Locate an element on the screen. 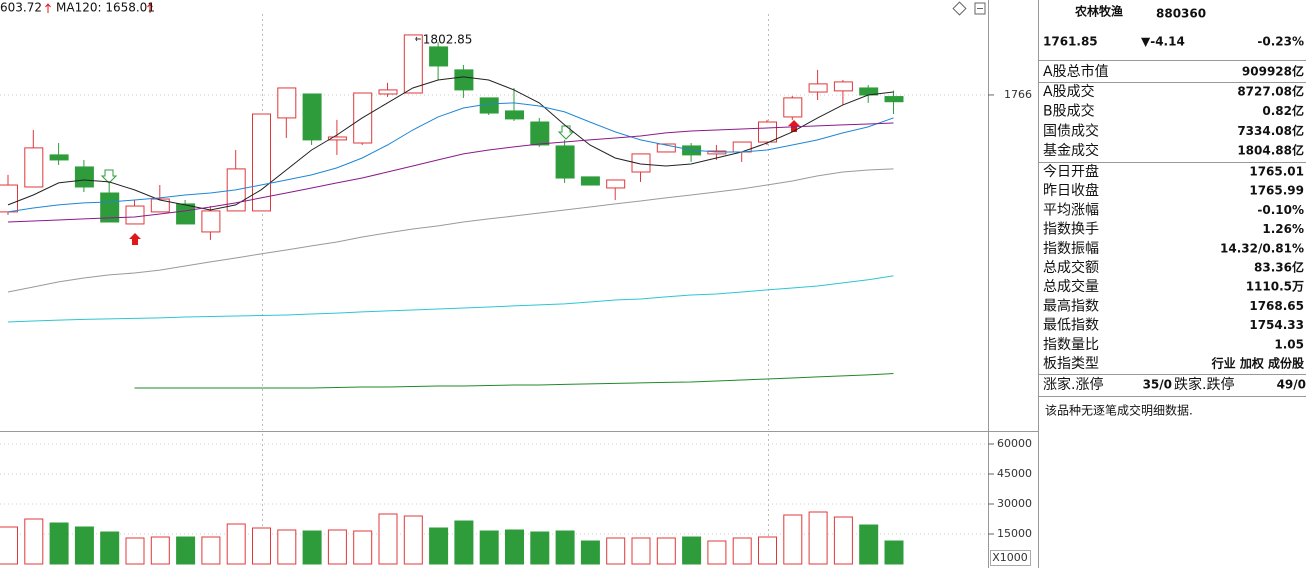 This screenshot has width=1306, height=568. buy-signal is located at coordinates (135, 239).